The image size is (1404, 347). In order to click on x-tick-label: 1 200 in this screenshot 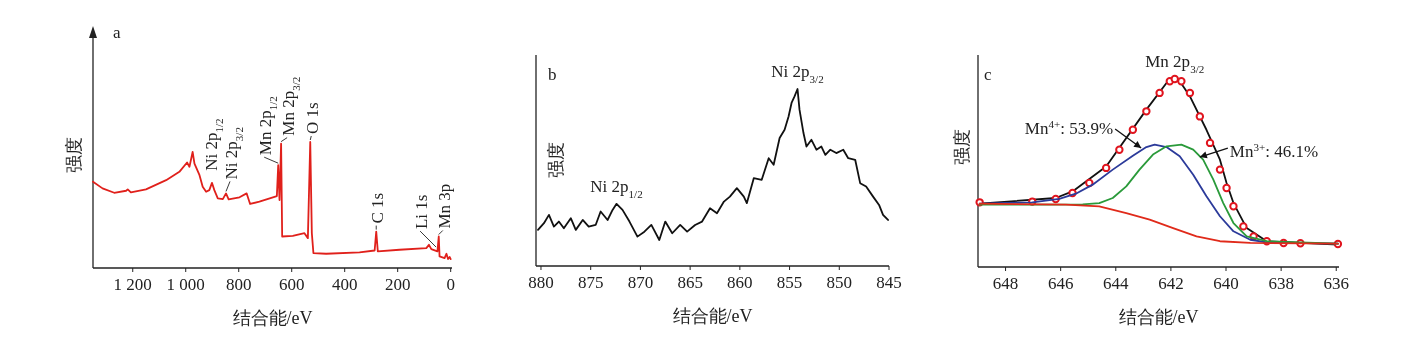, I will do `click(132, 284)`.